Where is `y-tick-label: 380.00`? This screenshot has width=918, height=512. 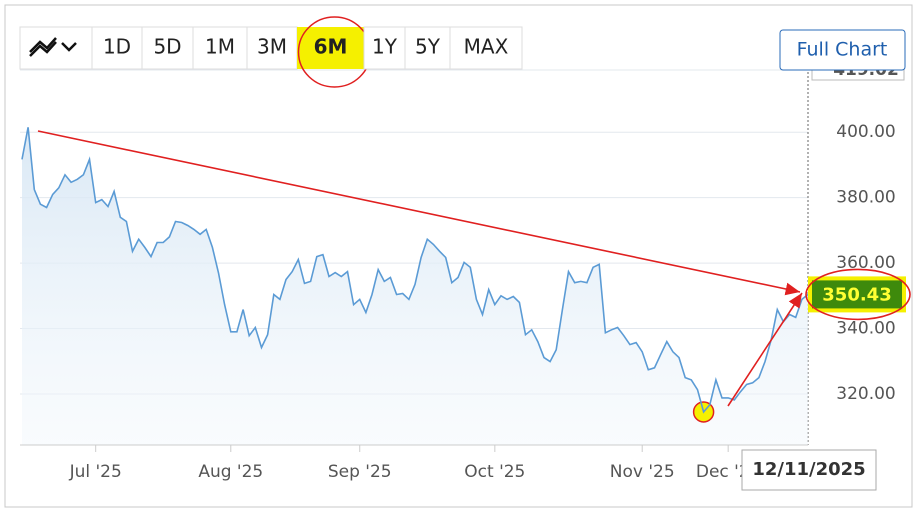
y-tick-label: 380.00 is located at coordinates (865, 198).